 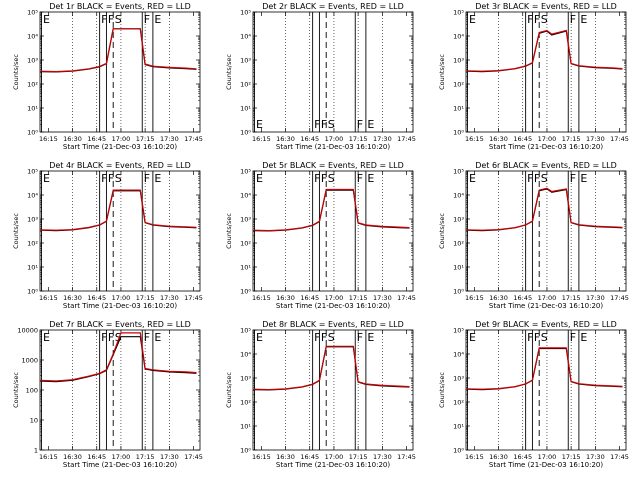 I want to click on y-tick-label: 1, so click(x=36, y=451).